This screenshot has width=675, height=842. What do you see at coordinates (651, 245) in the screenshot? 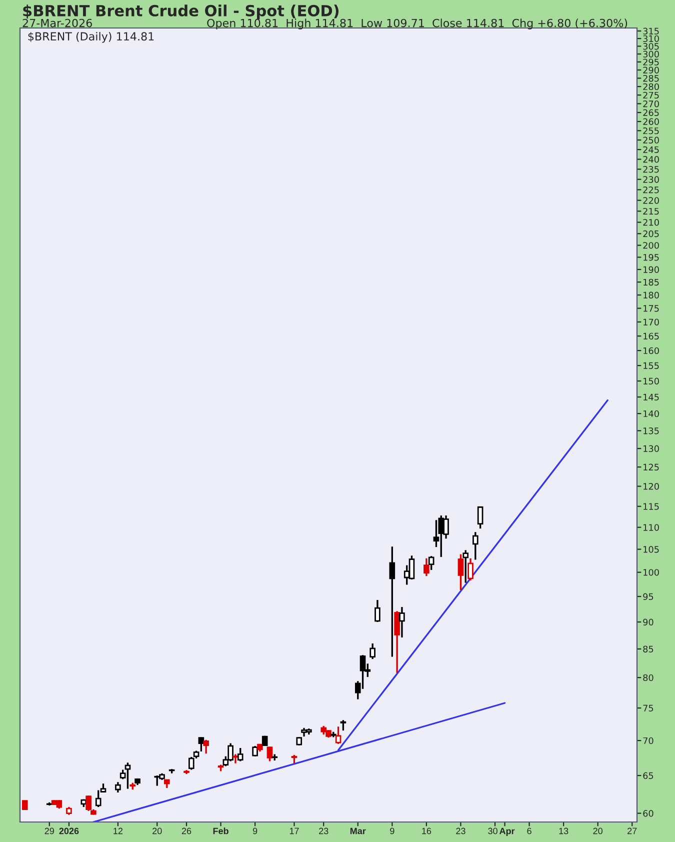
I see `y-tick-label: 200` at bounding box center [651, 245].